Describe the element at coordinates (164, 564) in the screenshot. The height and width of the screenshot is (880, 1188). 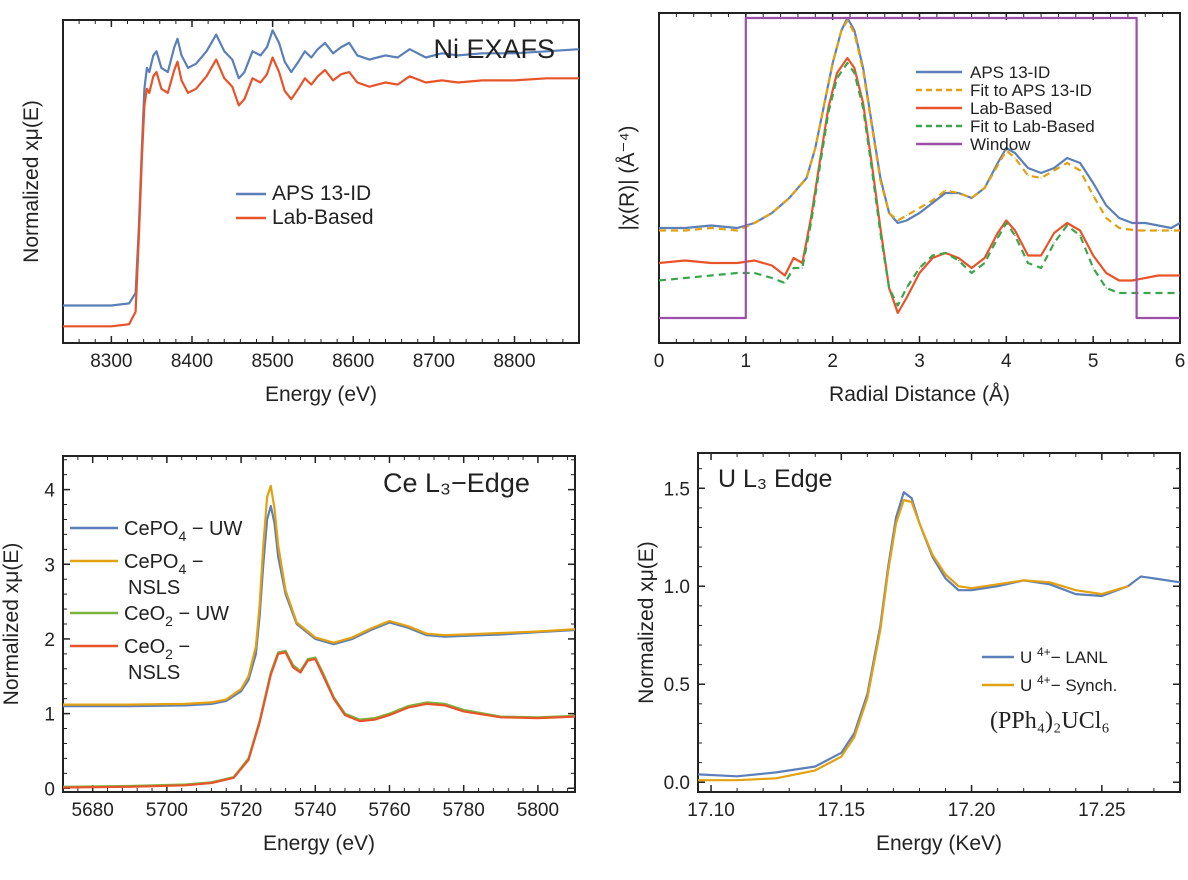
I see `legend-label: CePO4 −` at that location.